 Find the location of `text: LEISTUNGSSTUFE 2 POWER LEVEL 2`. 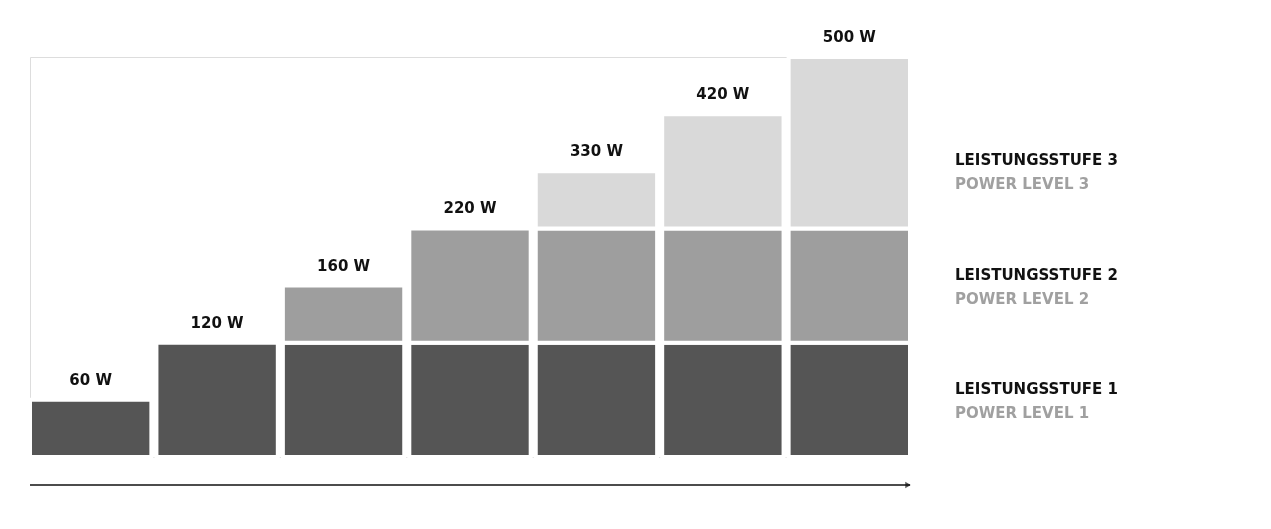

text: LEISTUNGSSTUFE 2 POWER LEVEL 2 is located at coordinates (1036, 286).